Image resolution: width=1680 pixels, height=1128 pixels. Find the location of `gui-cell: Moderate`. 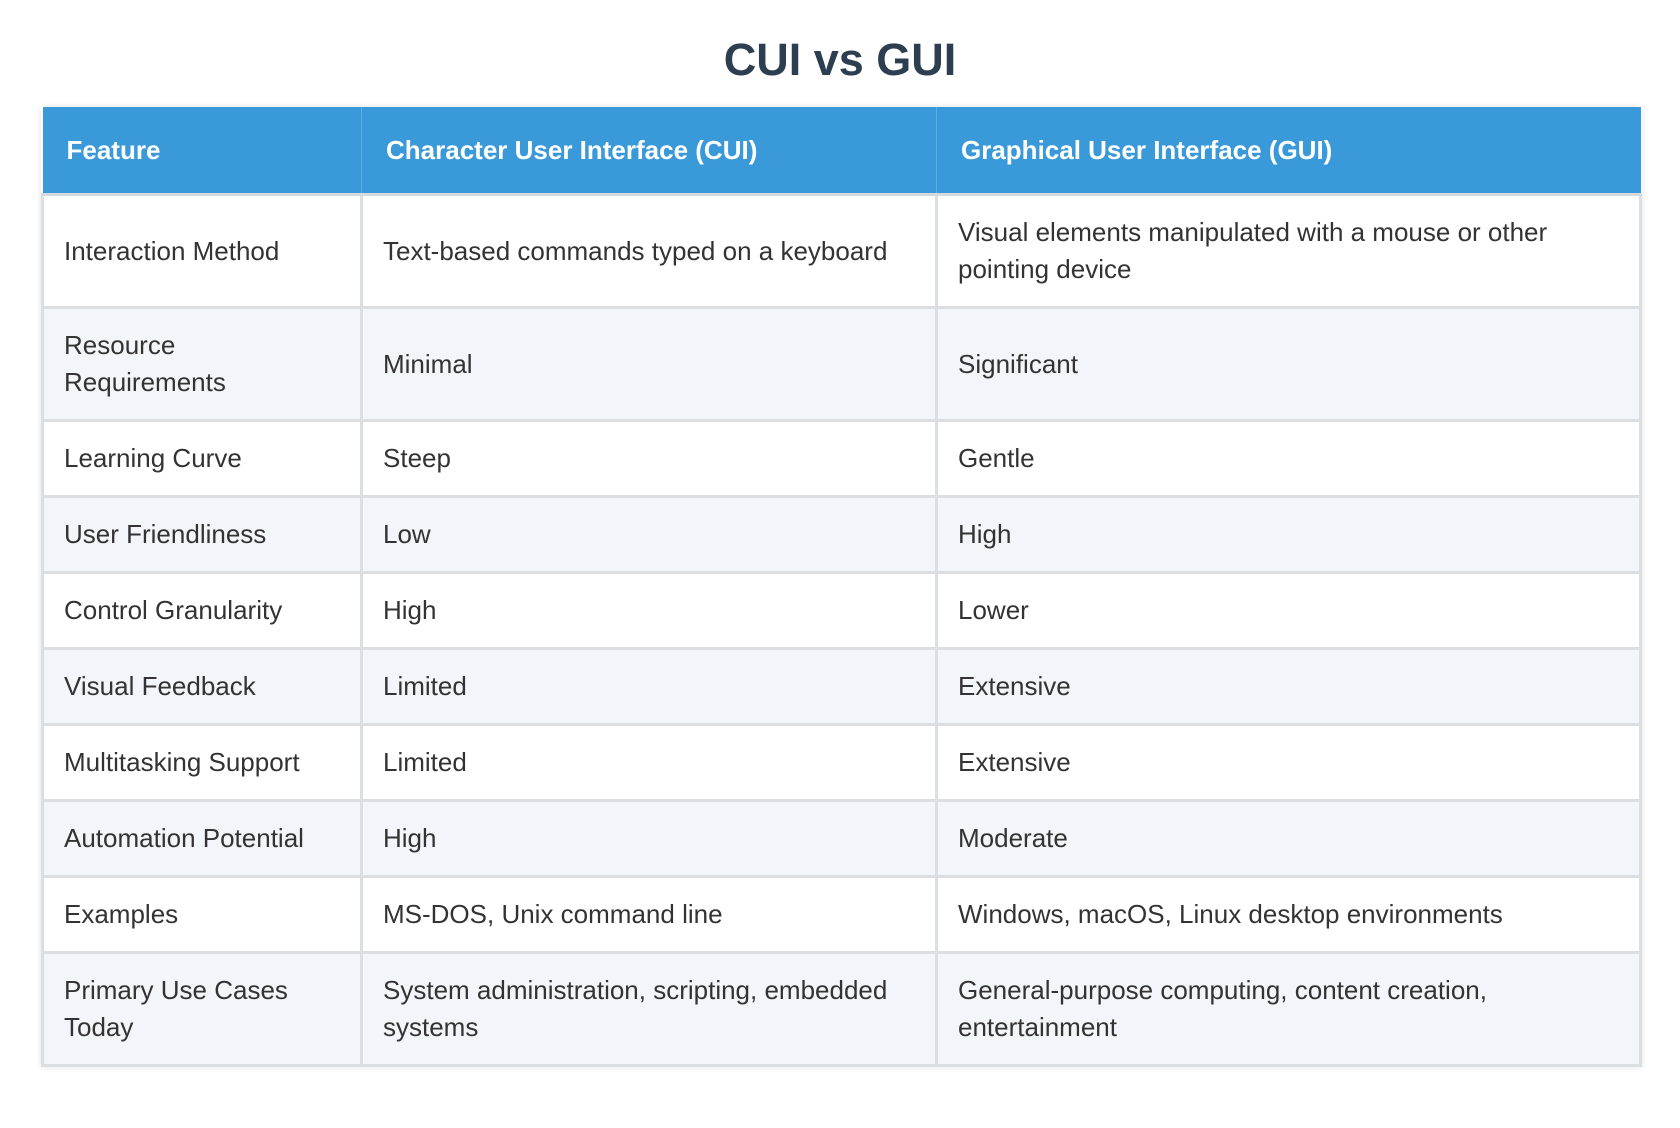

gui-cell: Moderate is located at coordinates (1288, 838).